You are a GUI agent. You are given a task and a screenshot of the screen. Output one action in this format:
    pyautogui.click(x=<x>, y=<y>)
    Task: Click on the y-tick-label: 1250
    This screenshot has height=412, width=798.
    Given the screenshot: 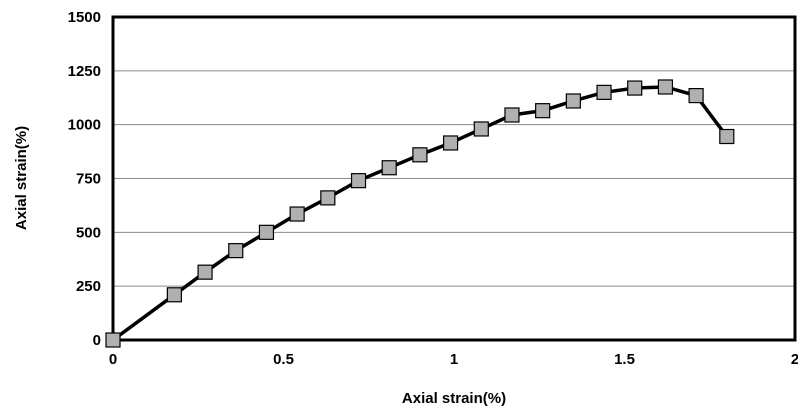 What is the action you would take?
    pyautogui.click(x=84, y=71)
    